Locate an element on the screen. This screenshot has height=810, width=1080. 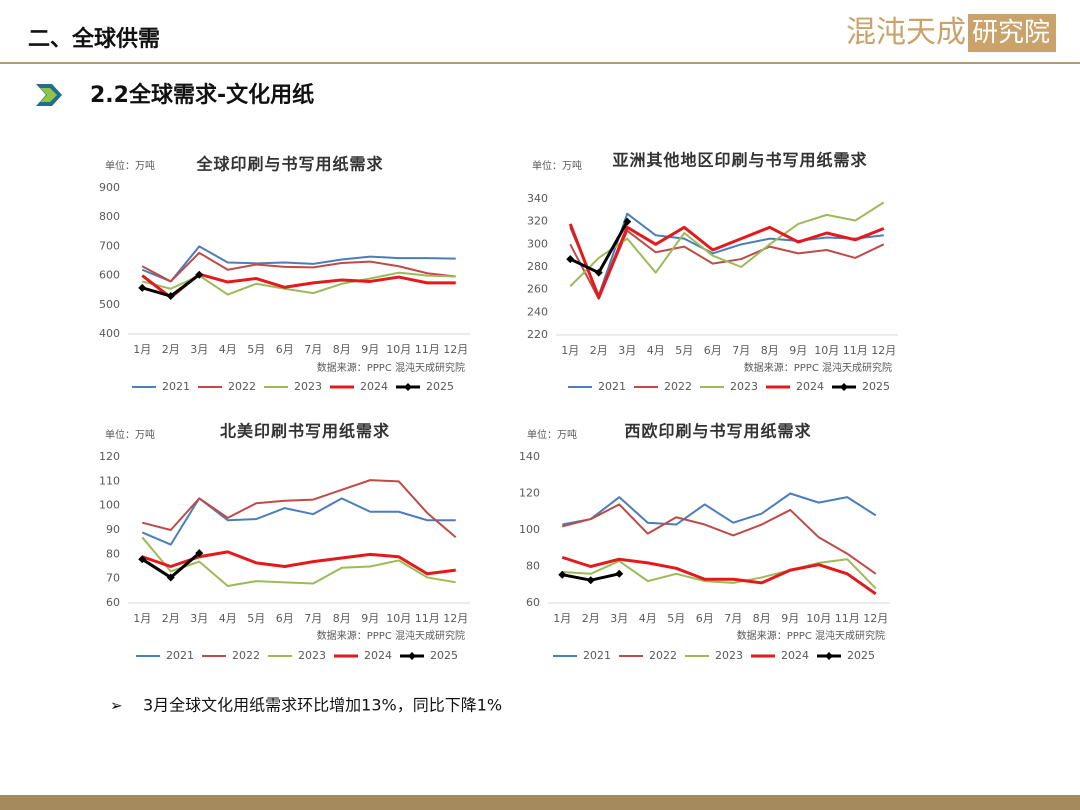
y-tick-label: 500 is located at coordinates (109, 304).